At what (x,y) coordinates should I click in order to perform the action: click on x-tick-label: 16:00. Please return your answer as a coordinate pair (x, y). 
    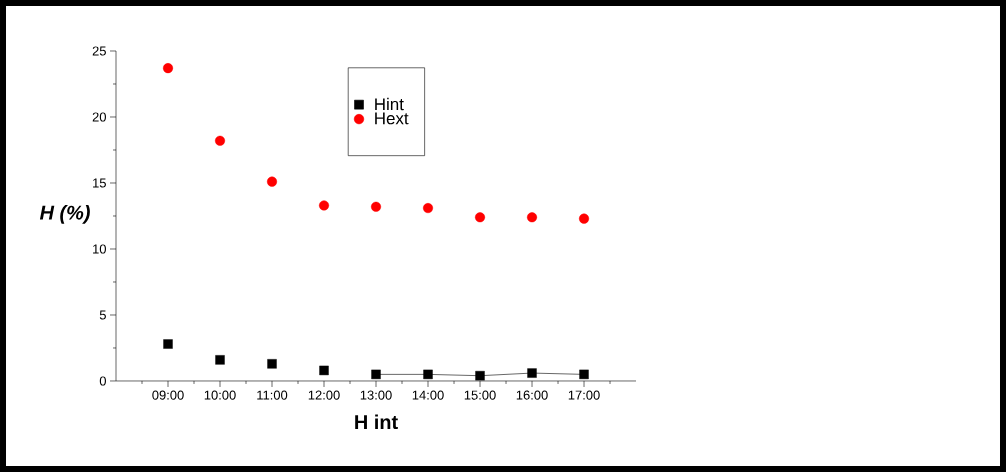
    Looking at the image, I should click on (532, 395).